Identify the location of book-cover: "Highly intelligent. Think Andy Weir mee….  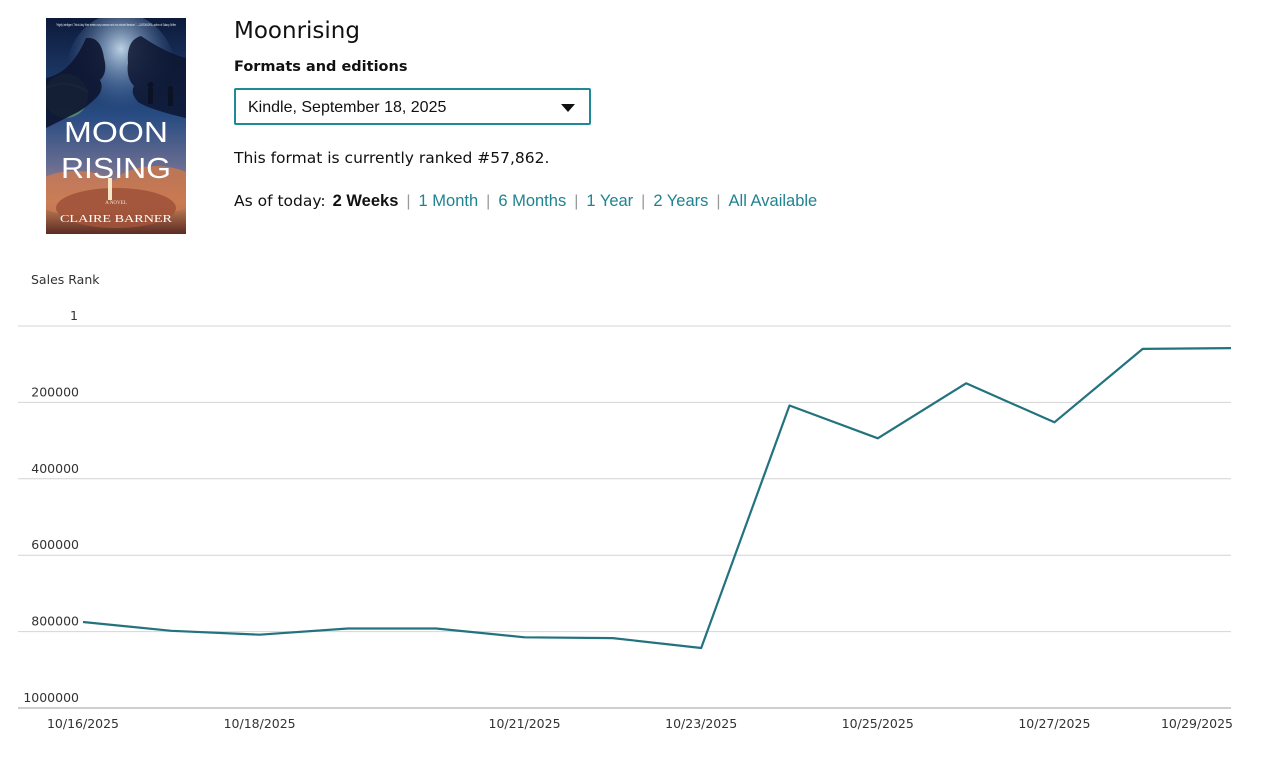
(116, 126).